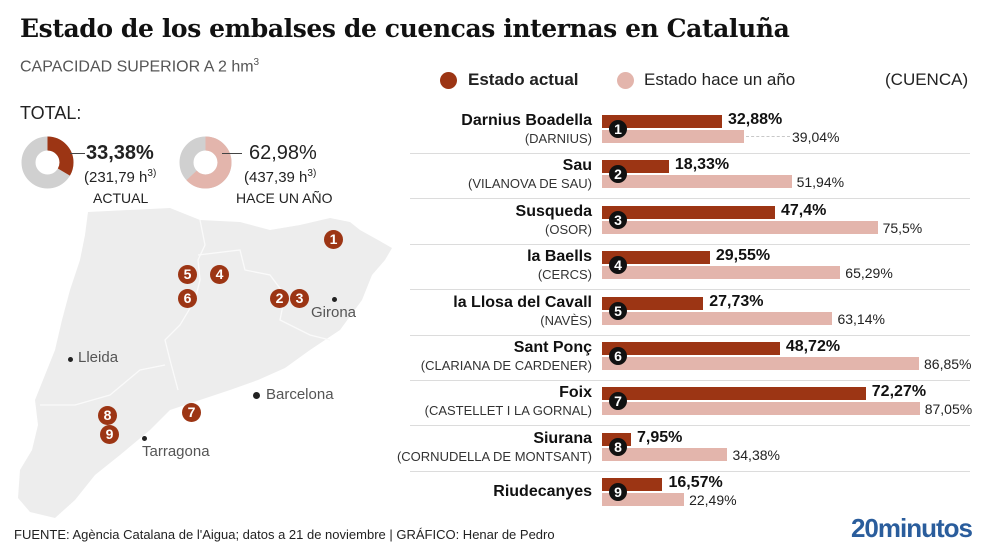  Describe the element at coordinates (529, 184) in the screenshot. I see `reservoir-basin: (VILANOVA DE SAU)` at that location.